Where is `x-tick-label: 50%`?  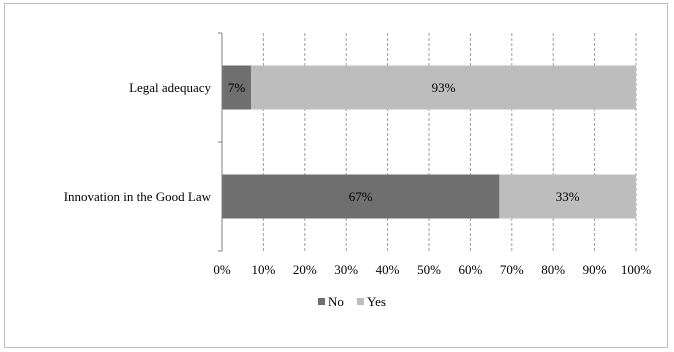 x-tick-label: 50% is located at coordinates (429, 269).